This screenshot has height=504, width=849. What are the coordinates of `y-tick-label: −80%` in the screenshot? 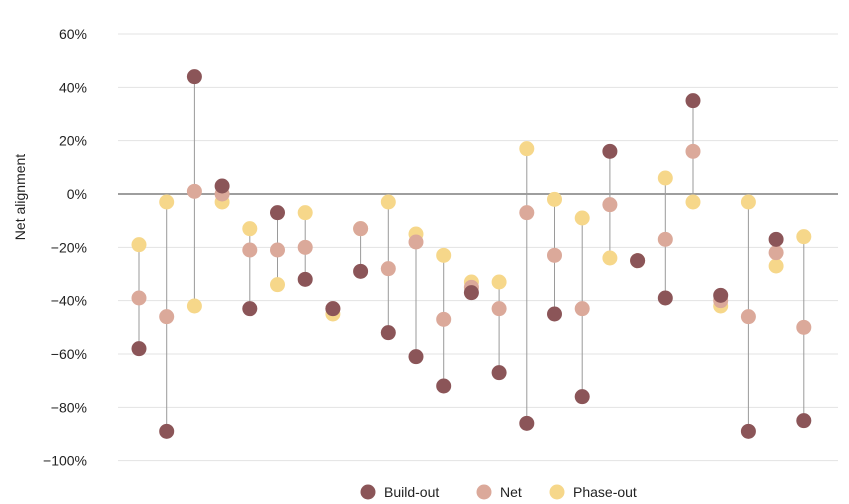 It's located at (69, 407).